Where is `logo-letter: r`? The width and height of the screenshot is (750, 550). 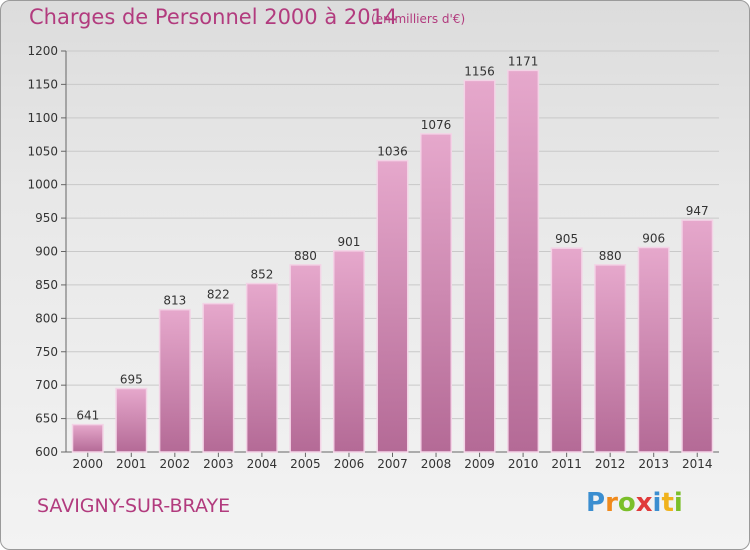
logo-letter: r is located at coordinates (611, 503).